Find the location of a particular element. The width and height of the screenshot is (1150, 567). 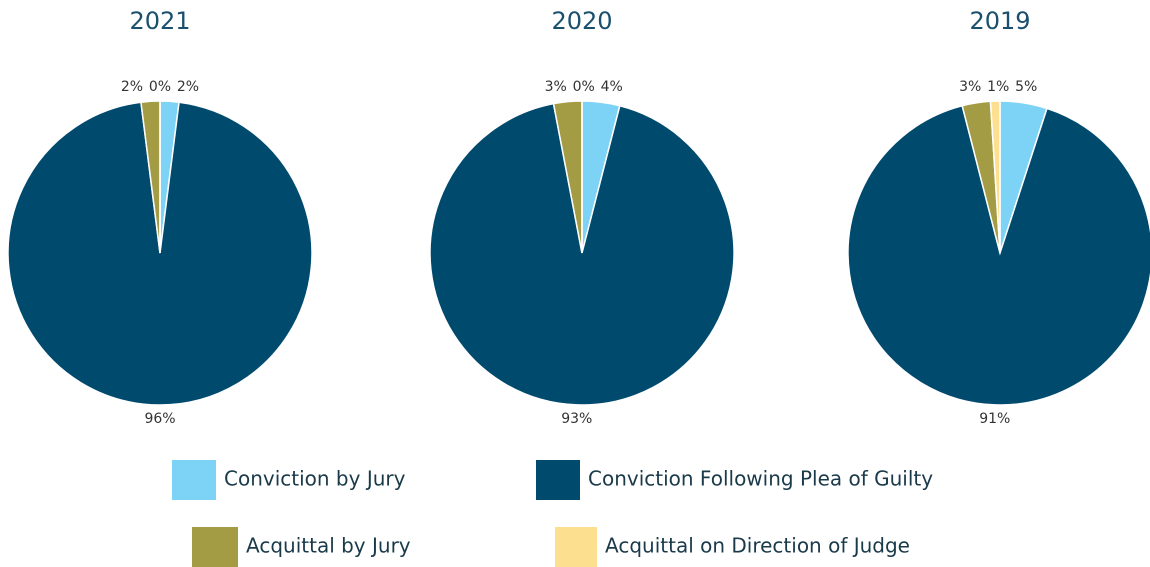

legend-label: Conviction Following Plea of Guilty is located at coordinates (760, 479).